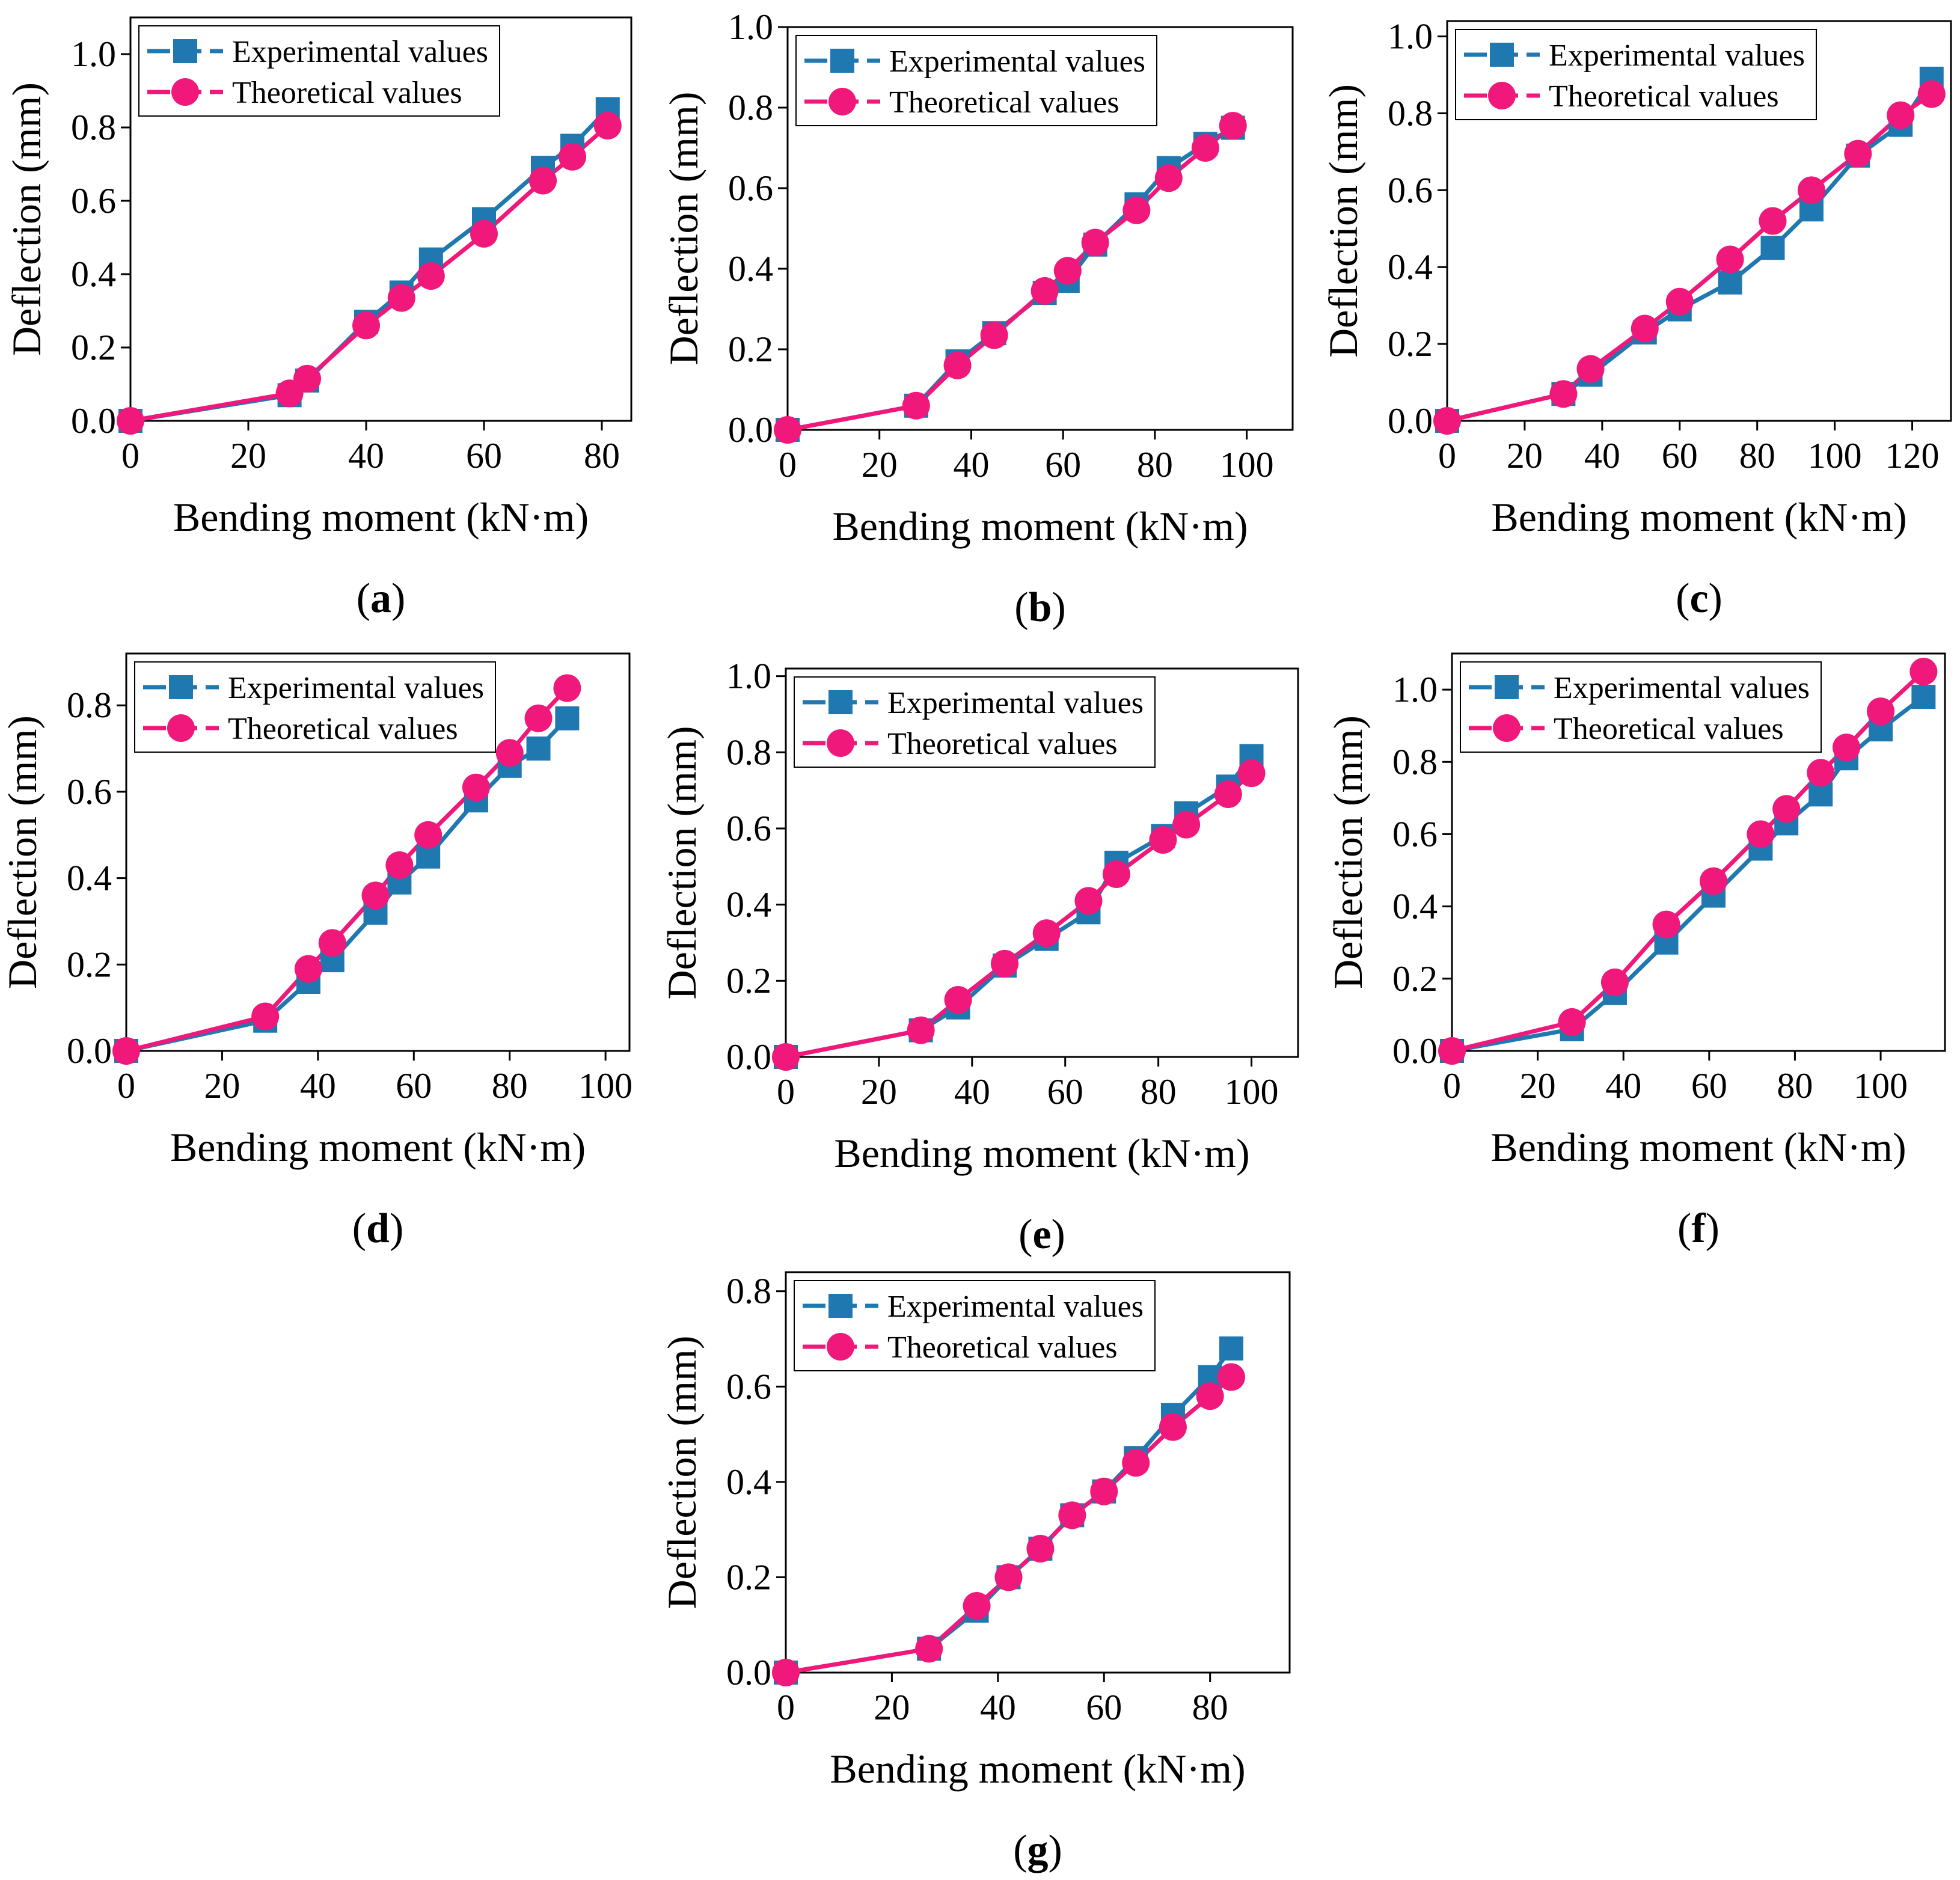  What do you see at coordinates (1912, 456) in the screenshot?
I see `x-tick-label: 120` at bounding box center [1912, 456].